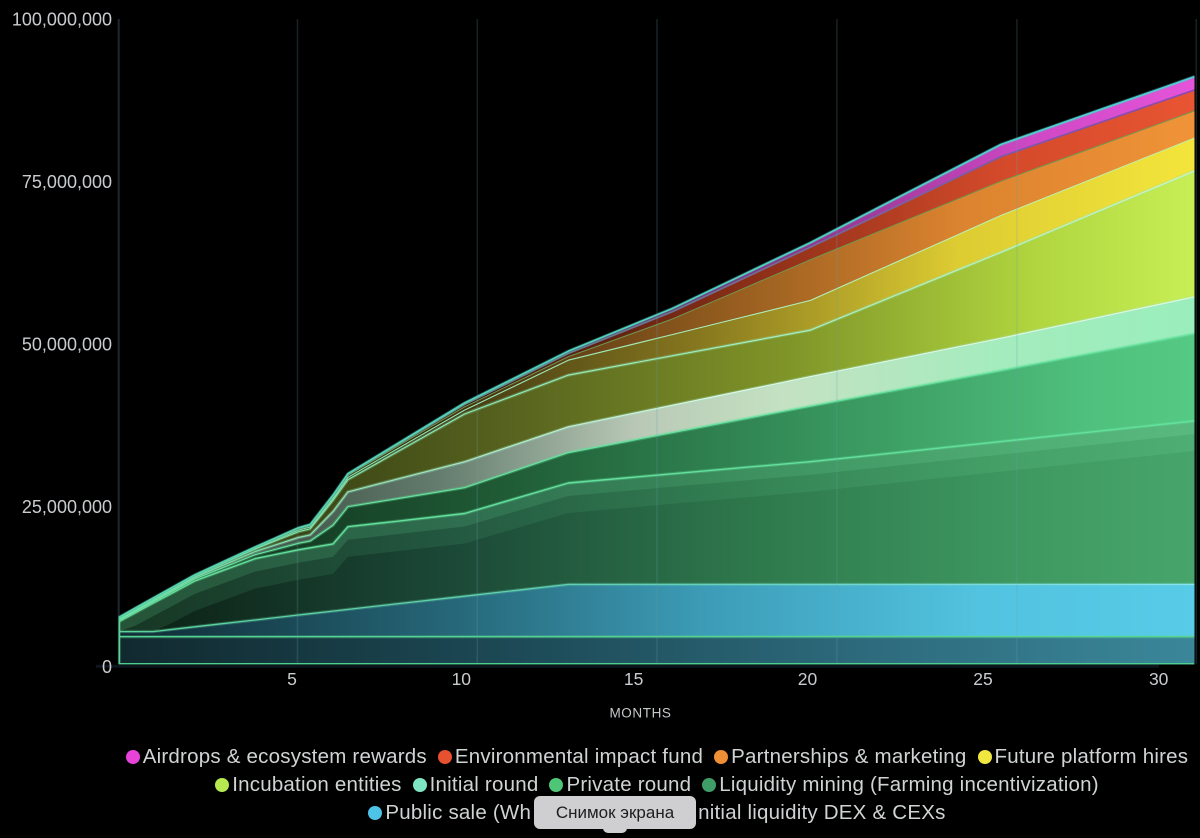 The image size is (1200, 838). What do you see at coordinates (67, 182) in the screenshot?
I see `svg-text: 75,000,000` at bounding box center [67, 182].